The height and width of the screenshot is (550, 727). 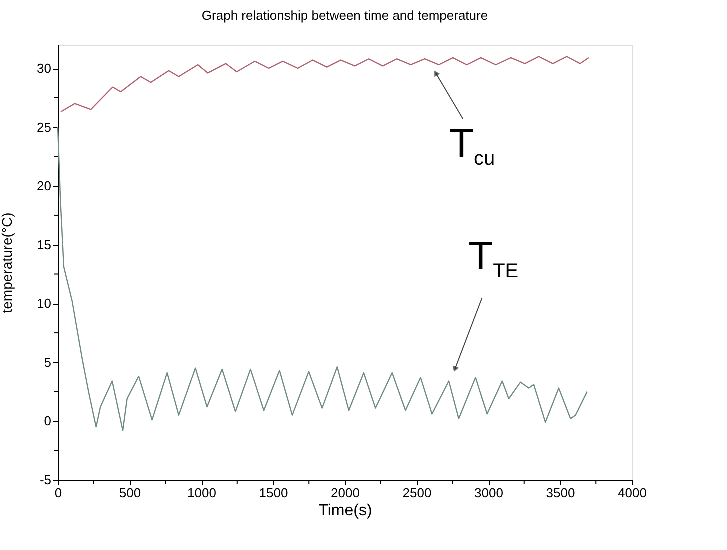 I want to click on x-tick-label: 3500, so click(x=561, y=493).